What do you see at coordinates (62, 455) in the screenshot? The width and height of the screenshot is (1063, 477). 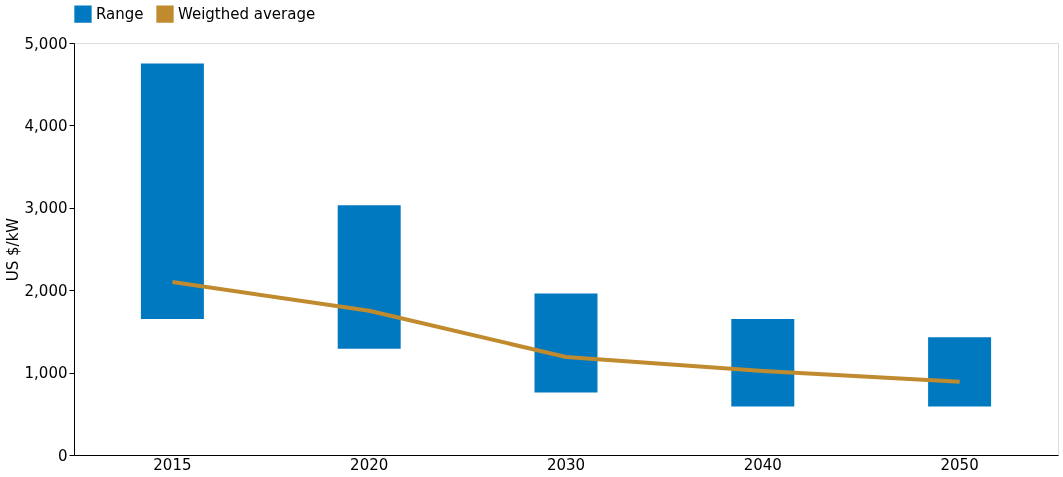 I see `y-tick-label: 0` at bounding box center [62, 455].